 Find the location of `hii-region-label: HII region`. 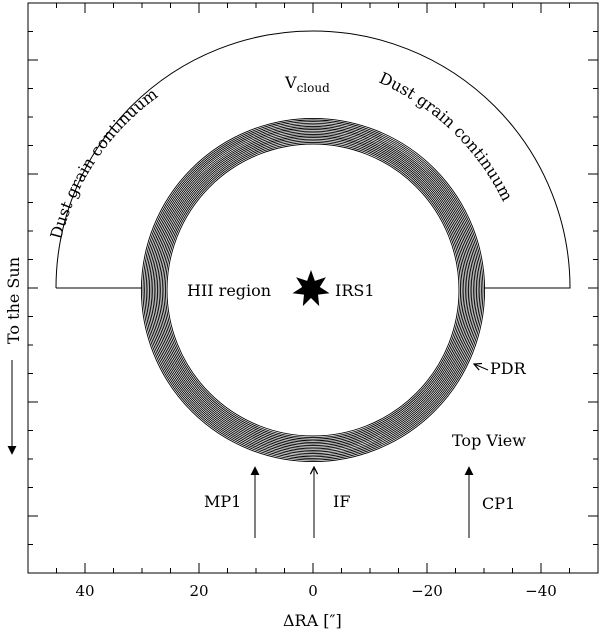

hii-region-label: HII region is located at coordinates (229, 290).